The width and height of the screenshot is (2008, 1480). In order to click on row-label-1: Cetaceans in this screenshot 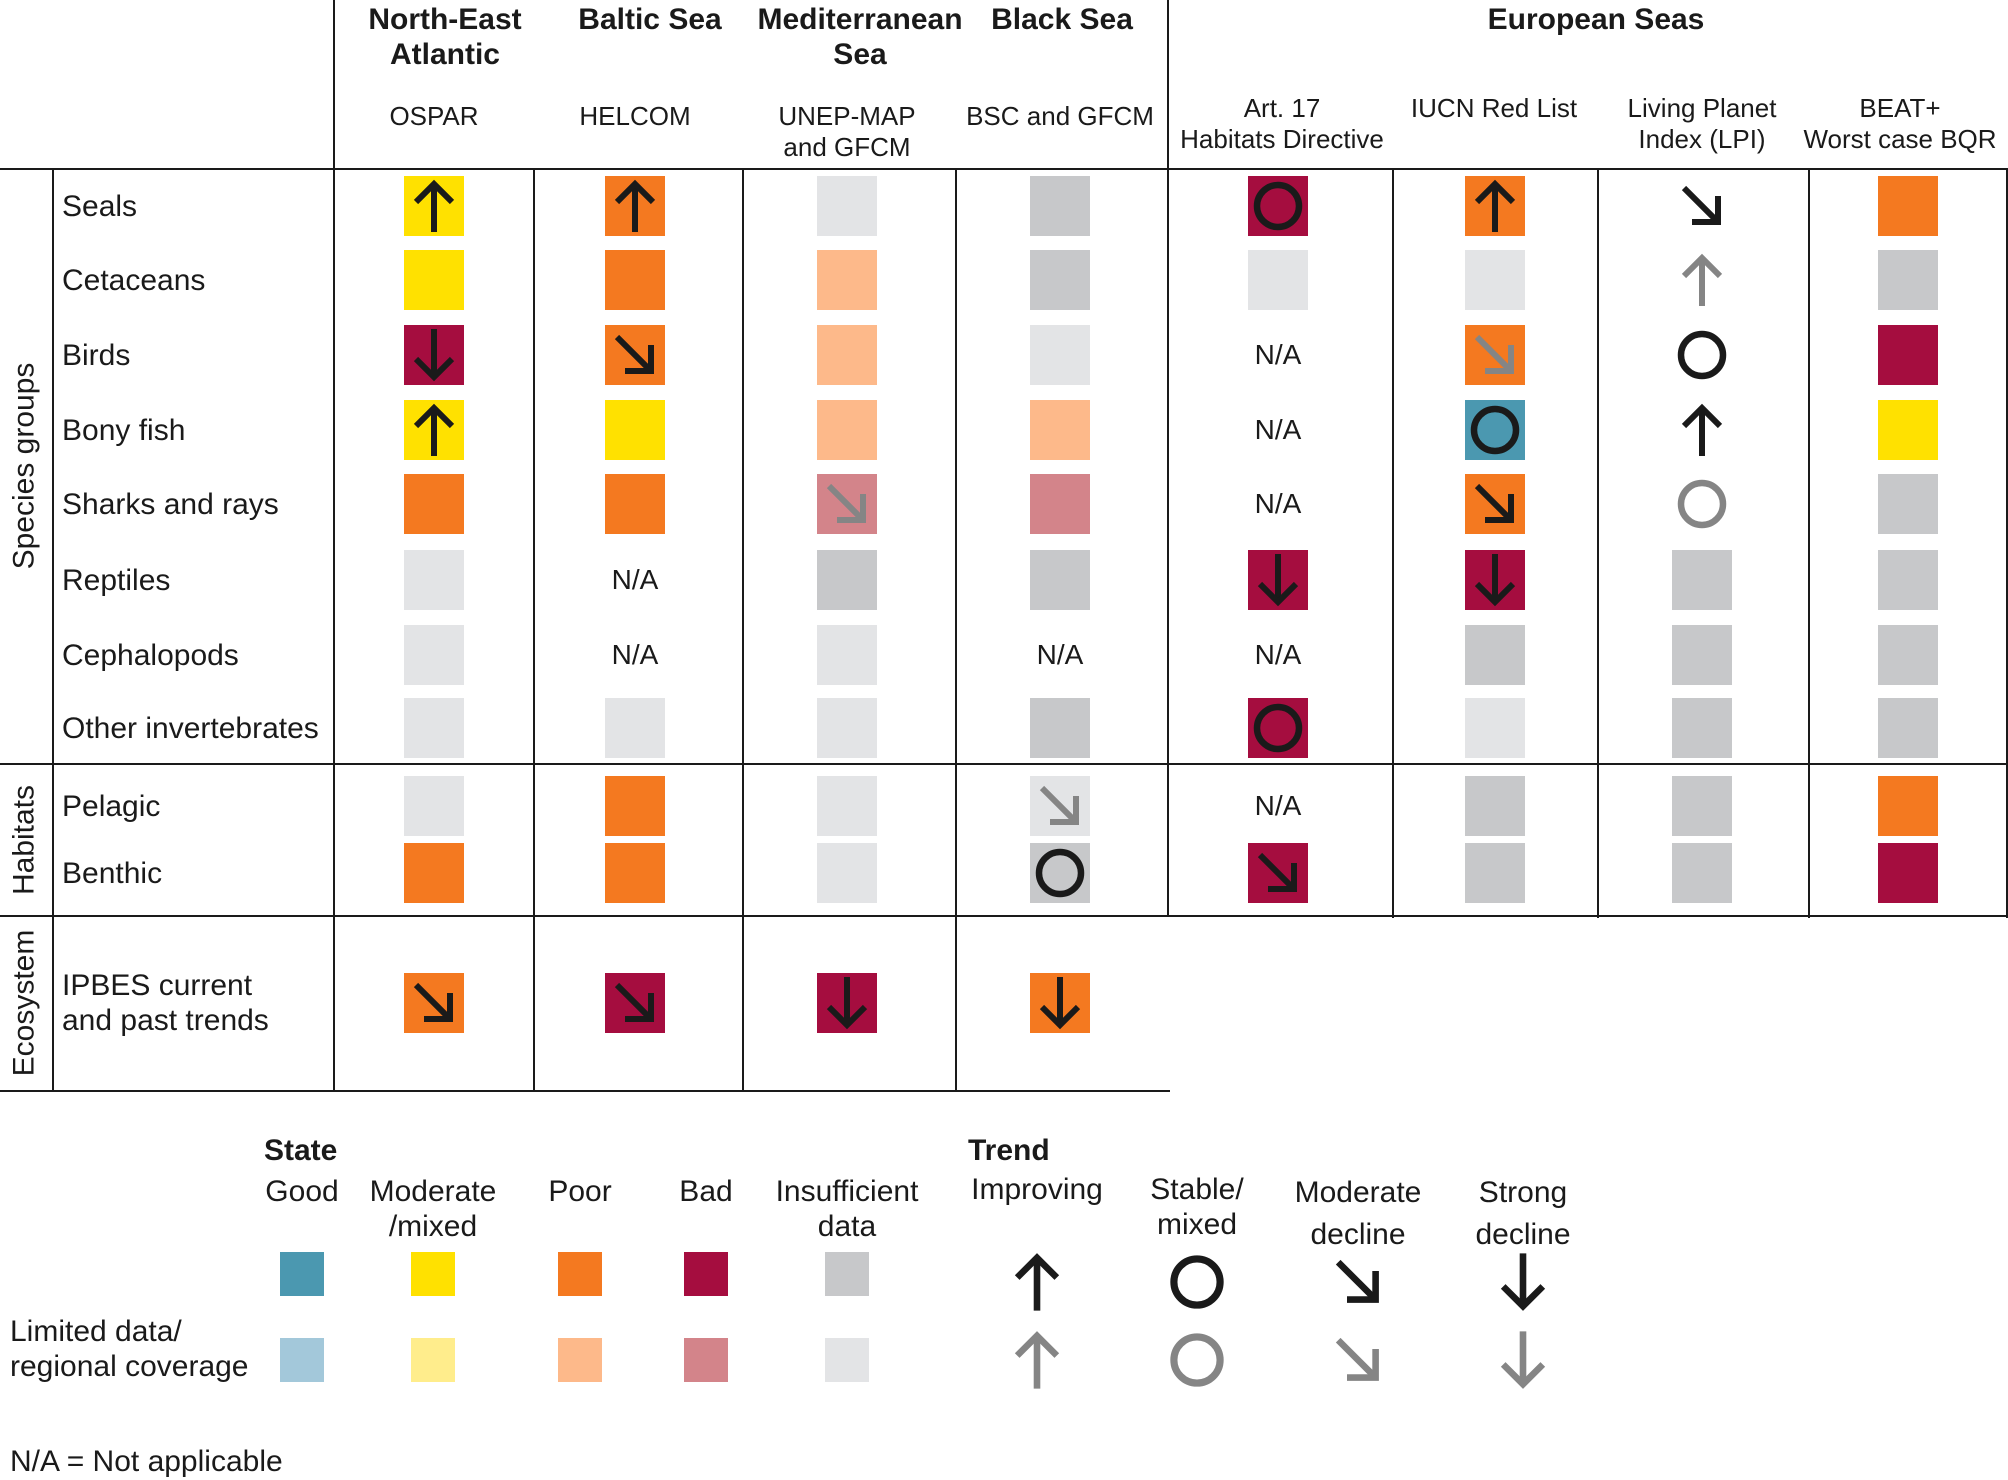, I will do `click(134, 280)`.